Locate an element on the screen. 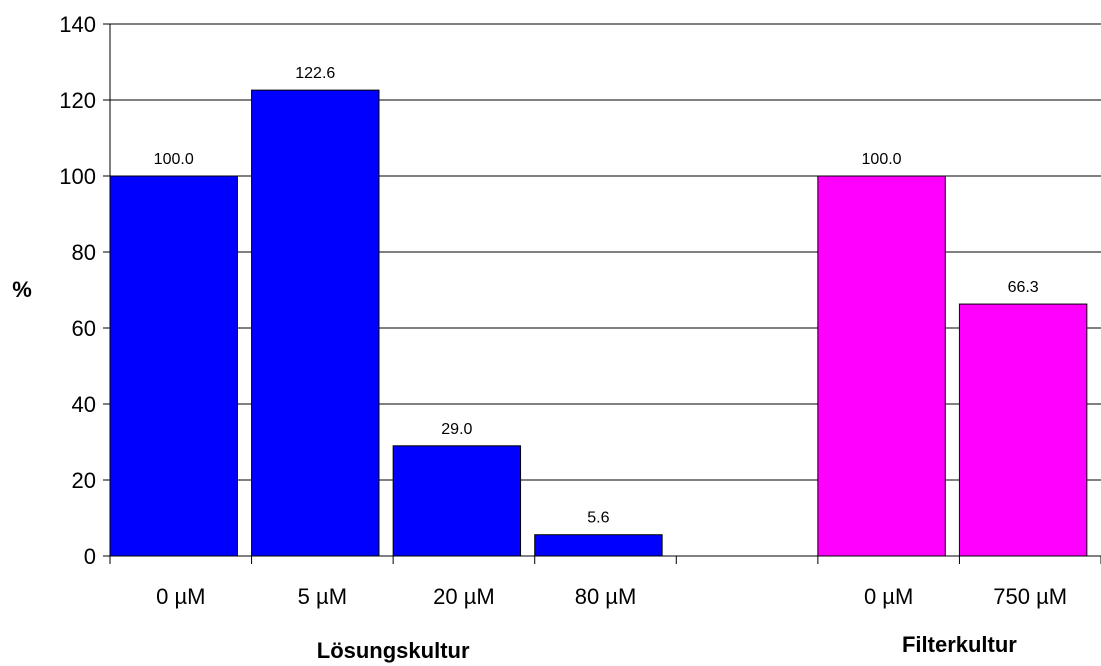 The width and height of the screenshot is (1101, 666). y-tick-label: 40 is located at coordinates (84, 404).